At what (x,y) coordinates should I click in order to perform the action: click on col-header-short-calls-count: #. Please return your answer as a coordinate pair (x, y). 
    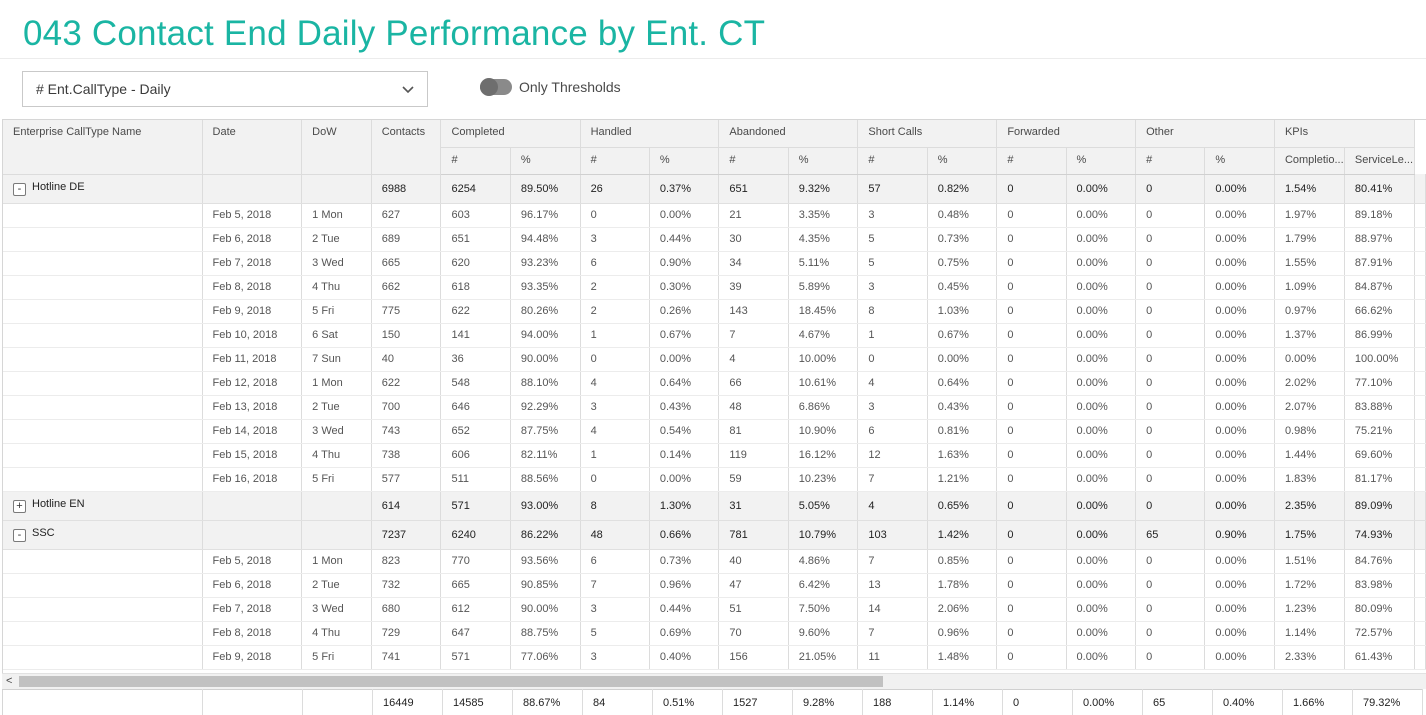
    Looking at the image, I should click on (892, 161).